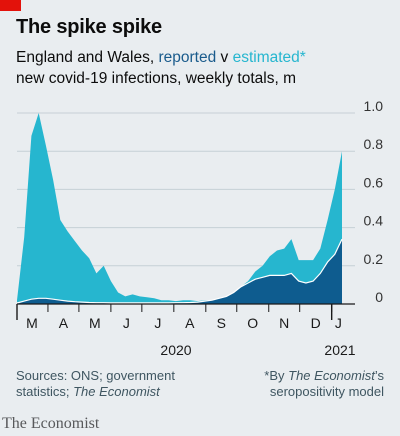  What do you see at coordinates (339, 350) in the screenshot?
I see `year-label: 2021` at bounding box center [339, 350].